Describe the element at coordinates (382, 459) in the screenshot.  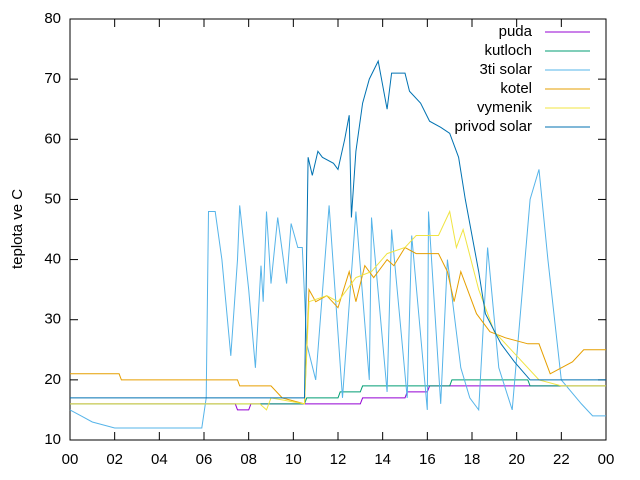
I see `x-tick-label: 14` at that location.